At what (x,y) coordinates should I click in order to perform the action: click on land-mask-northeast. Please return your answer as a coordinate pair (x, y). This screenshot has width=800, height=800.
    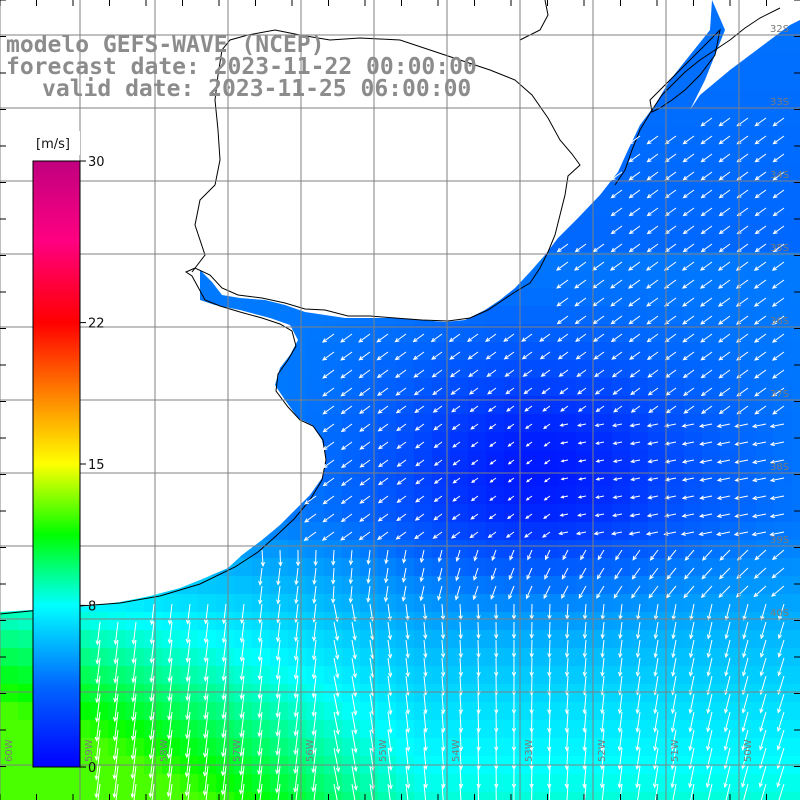
    Looking at the image, I should click on (745, 55).